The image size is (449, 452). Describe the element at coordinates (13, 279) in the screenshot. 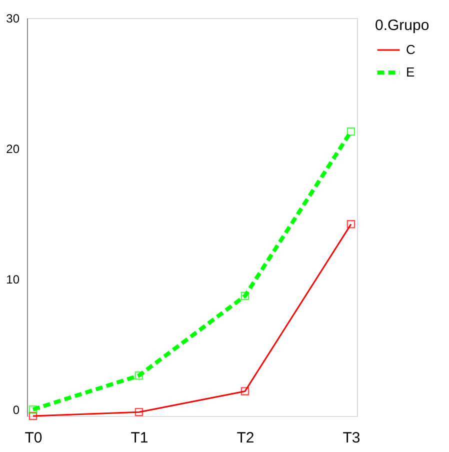

I see `y-tick-label: 10` at that location.